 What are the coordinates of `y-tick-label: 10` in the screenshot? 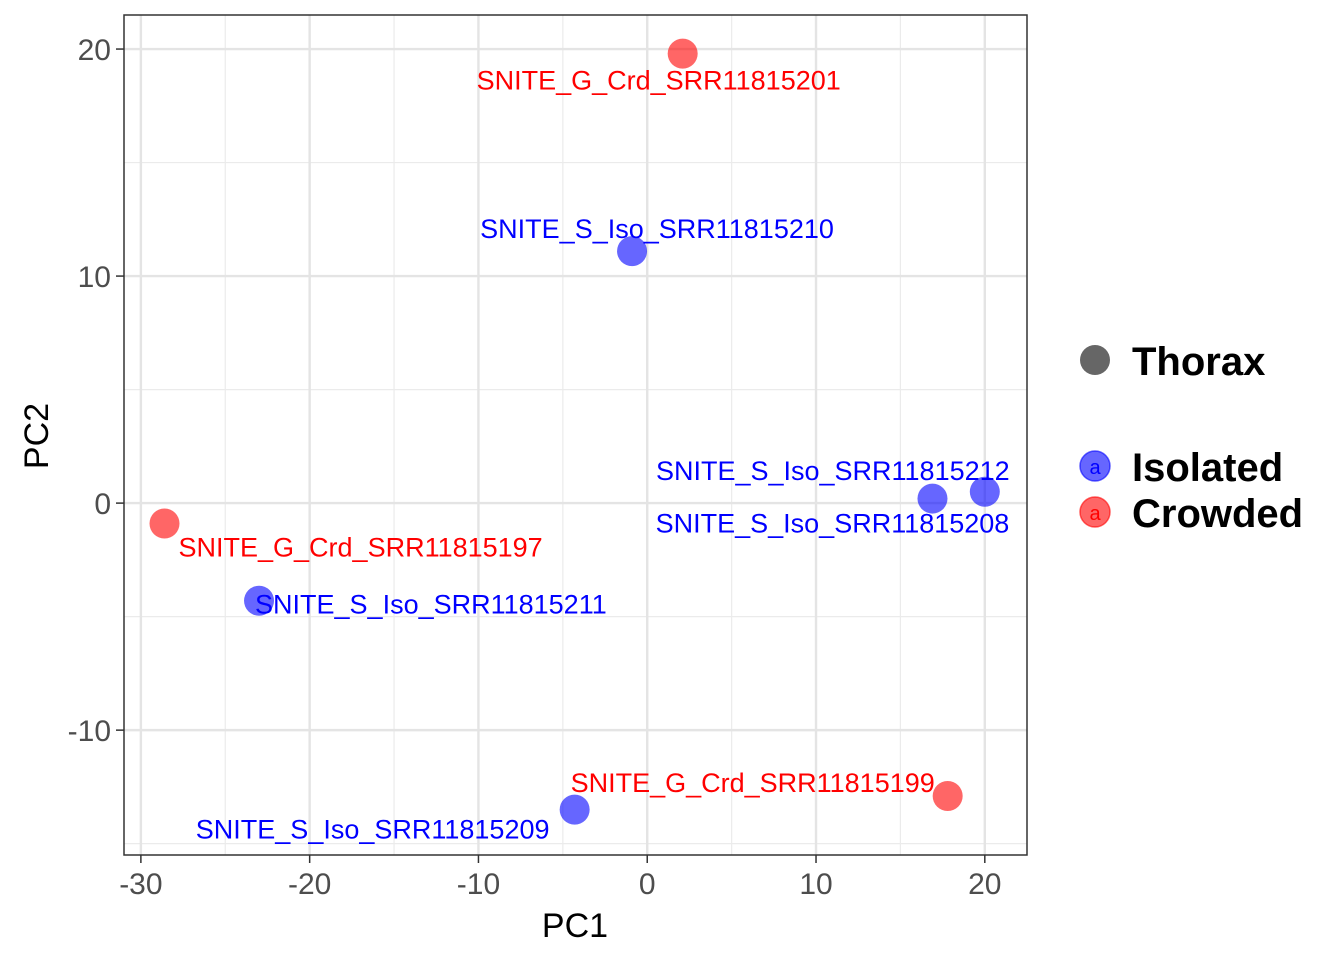 It's located at (94, 277).